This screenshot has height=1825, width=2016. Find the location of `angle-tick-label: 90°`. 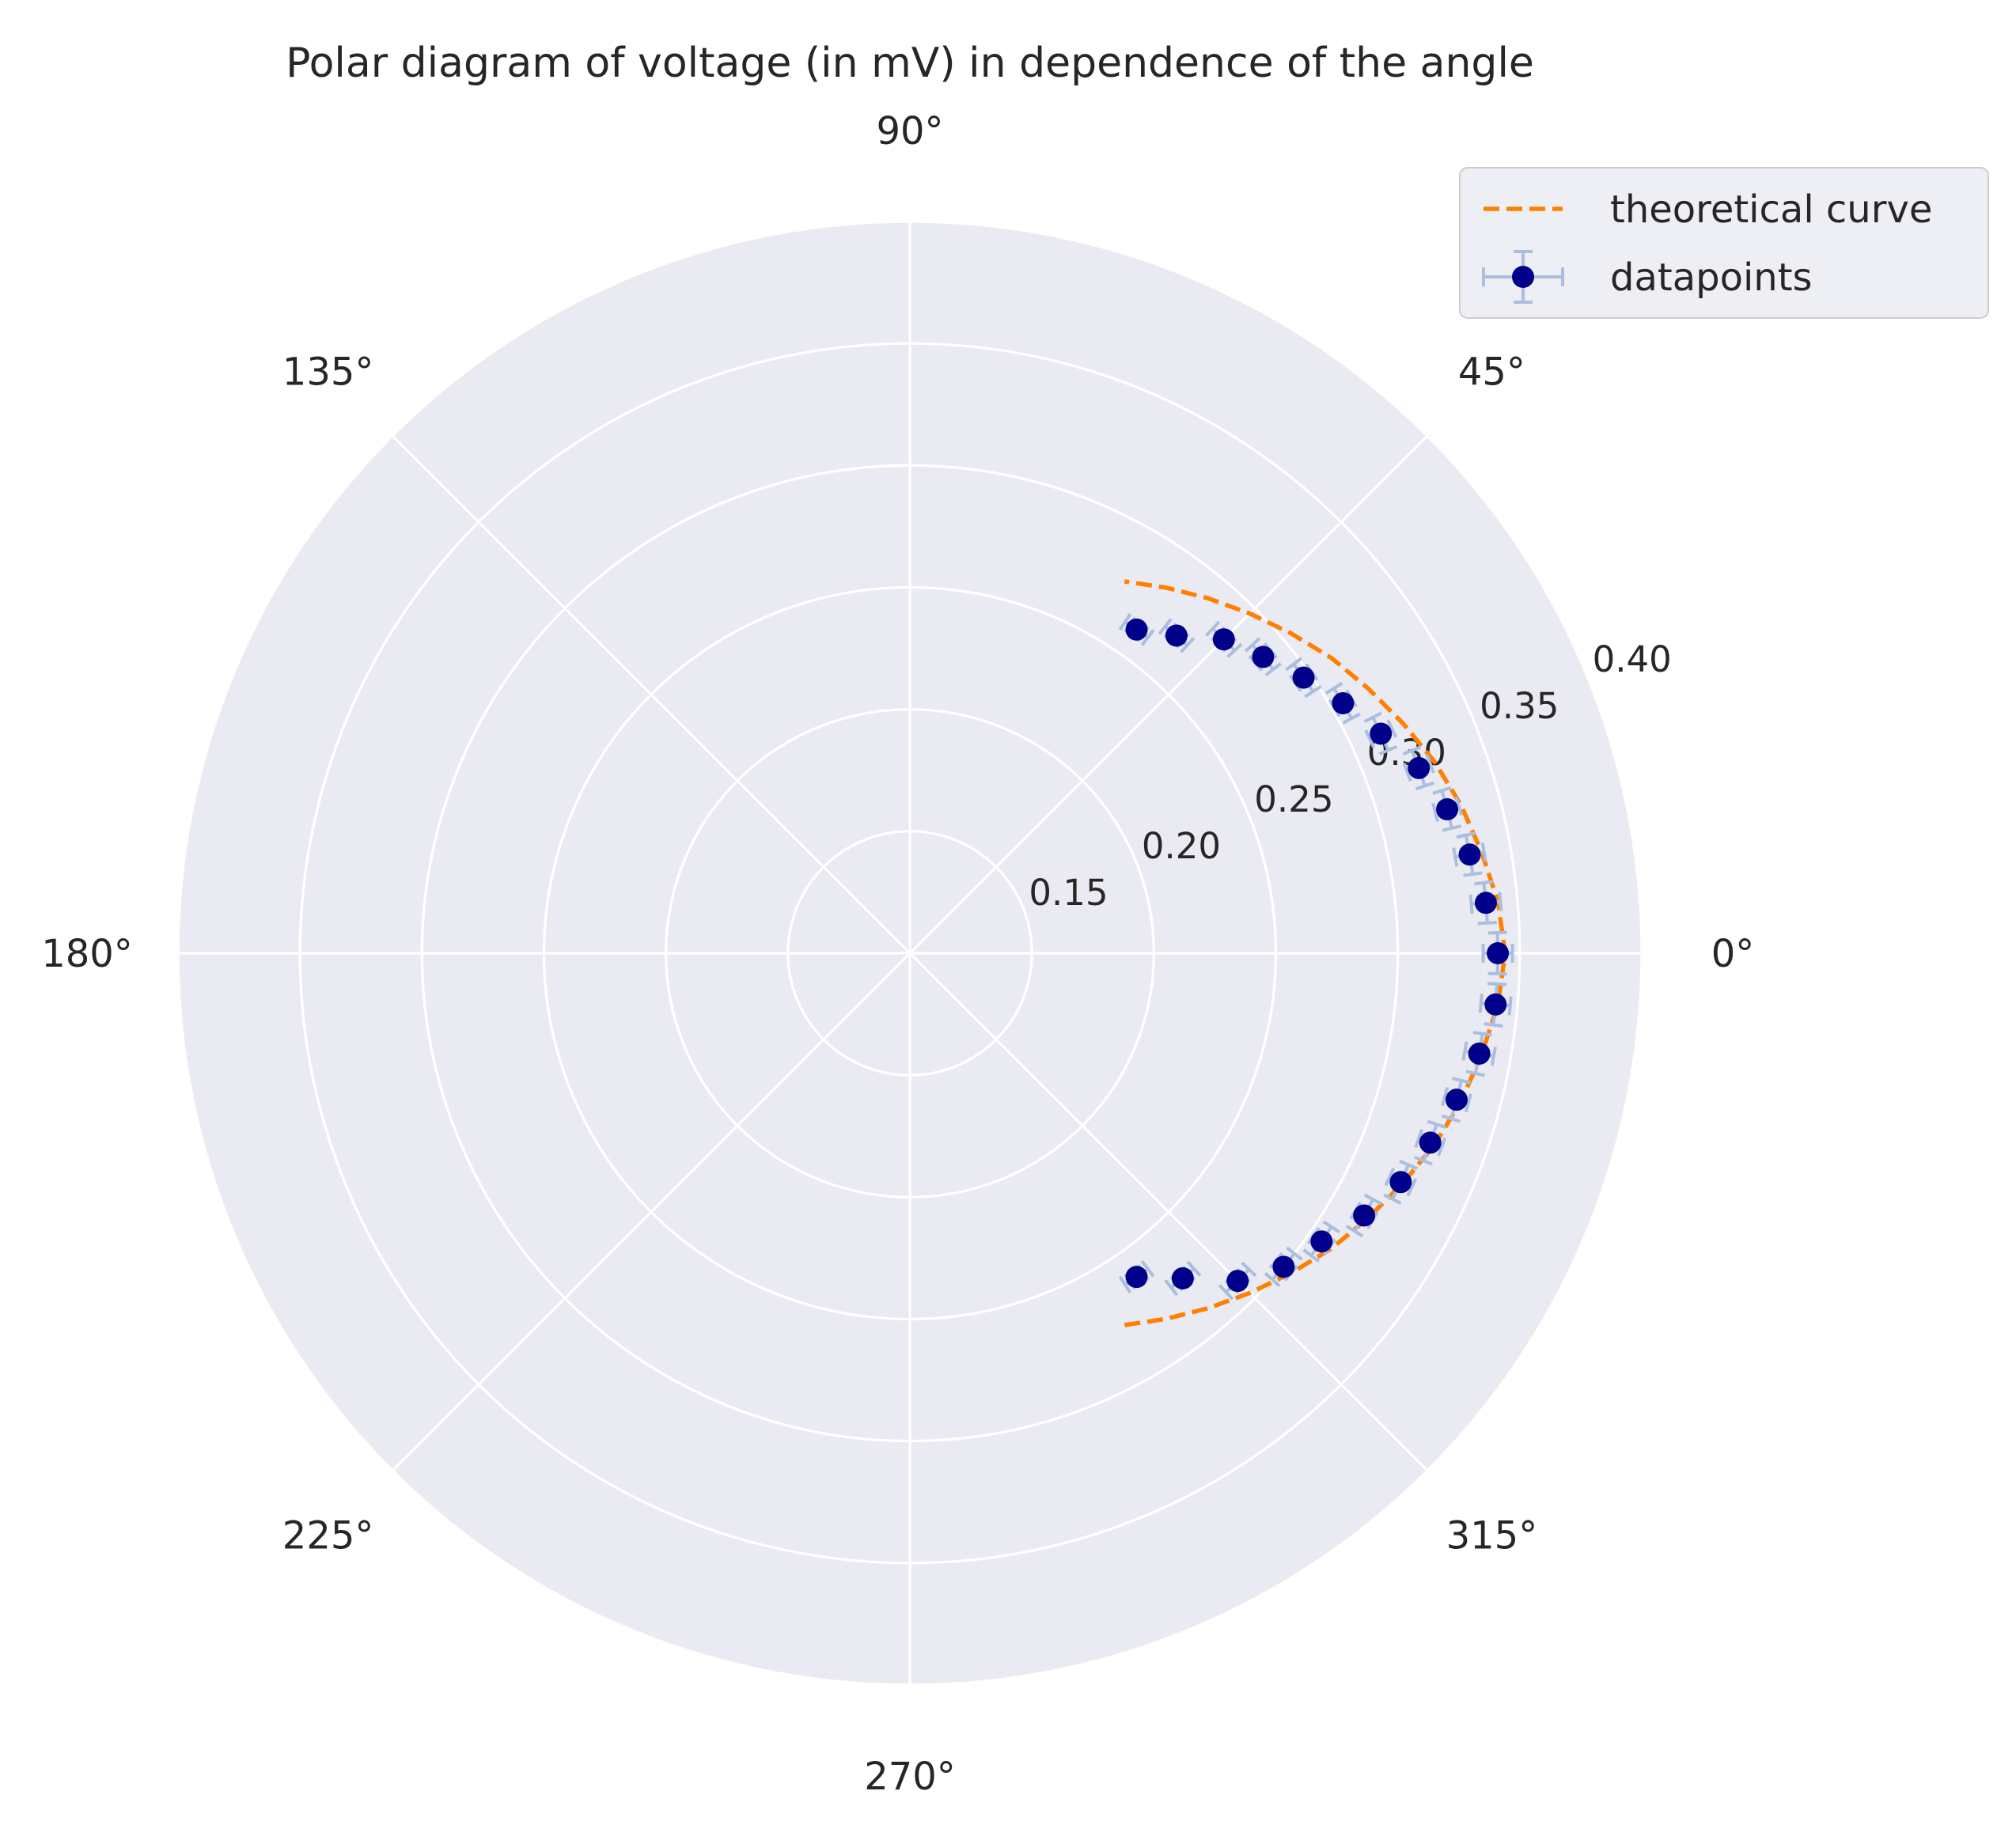

angle-tick-label: 90° is located at coordinates (909, 131).